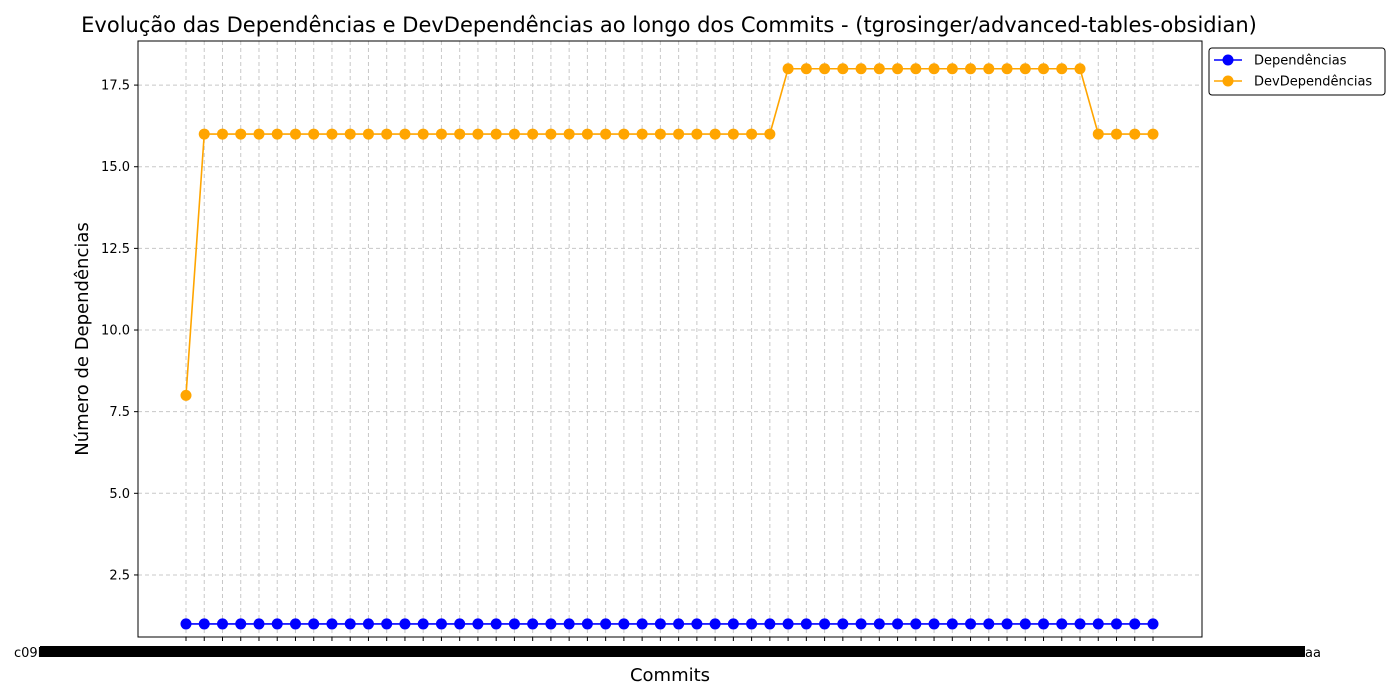 This screenshot has height=700, width=1400. I want to click on x-tick-label-first: c09b7, so click(34, 653).